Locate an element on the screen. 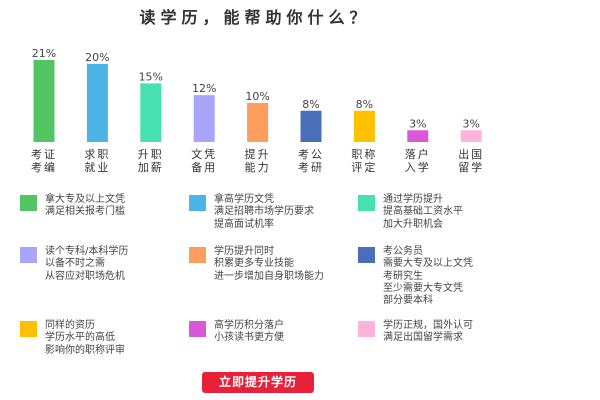 The height and width of the screenshot is (400, 600). legend-text: 小孩读书更方便 is located at coordinates (249, 338).